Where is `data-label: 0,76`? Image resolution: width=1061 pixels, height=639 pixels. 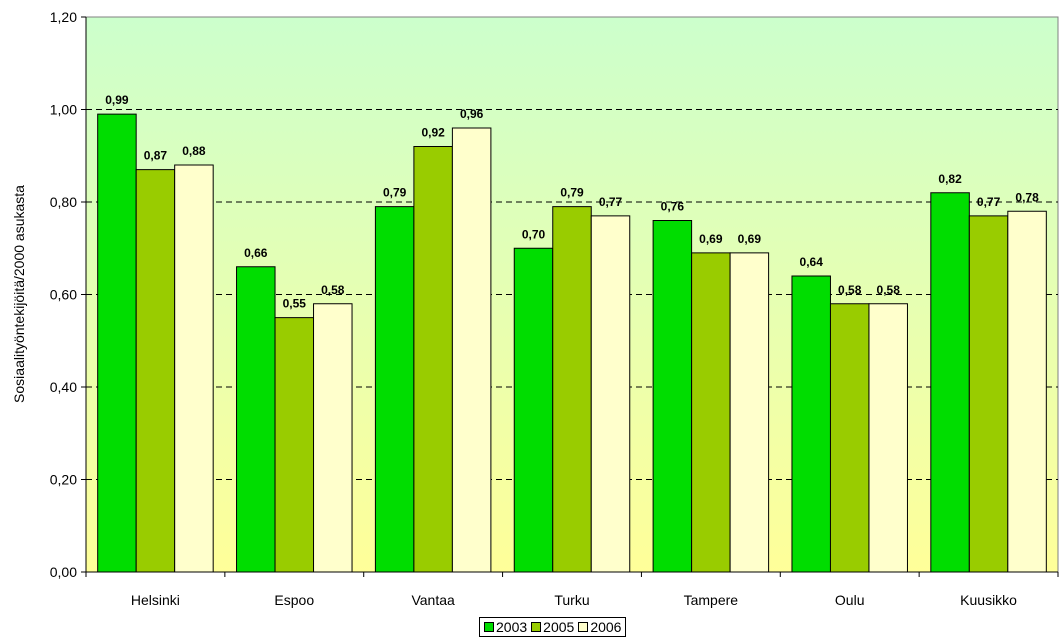
data-label: 0,76 is located at coordinates (673, 207).